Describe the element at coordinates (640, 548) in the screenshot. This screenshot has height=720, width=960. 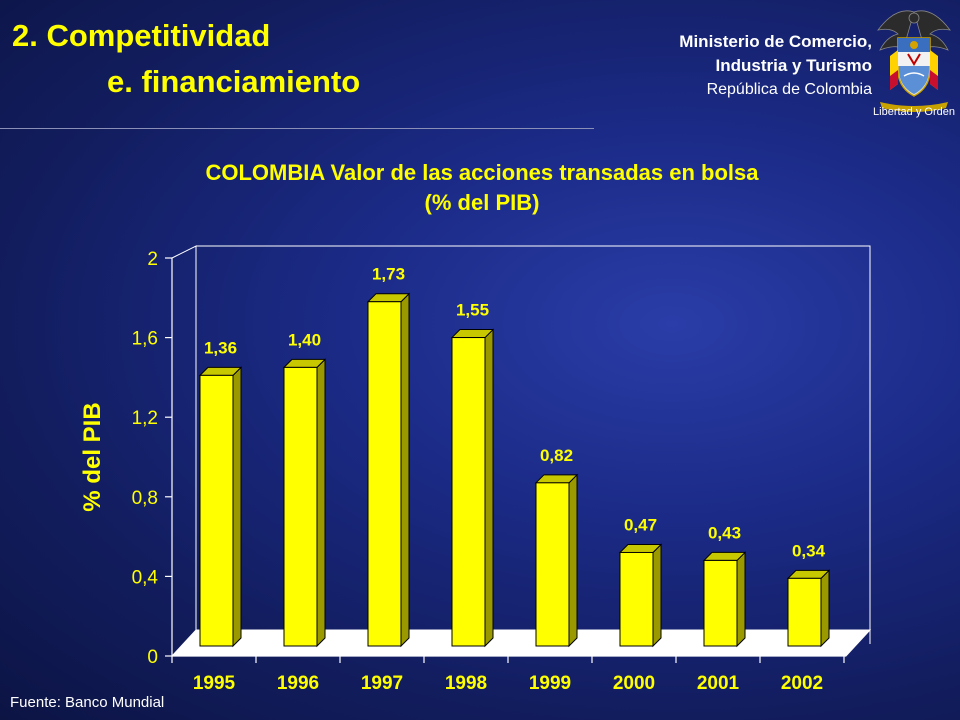
I see `bar-top-2000` at that location.